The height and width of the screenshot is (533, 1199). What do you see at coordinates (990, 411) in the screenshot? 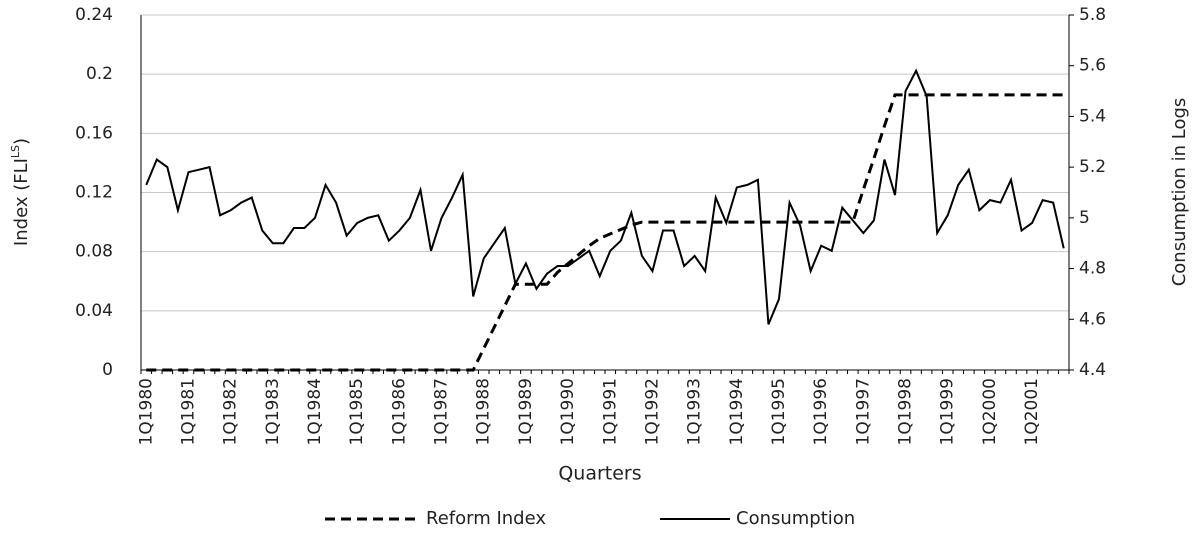
I see `x-tick-label: 1Q2000` at bounding box center [990, 411].